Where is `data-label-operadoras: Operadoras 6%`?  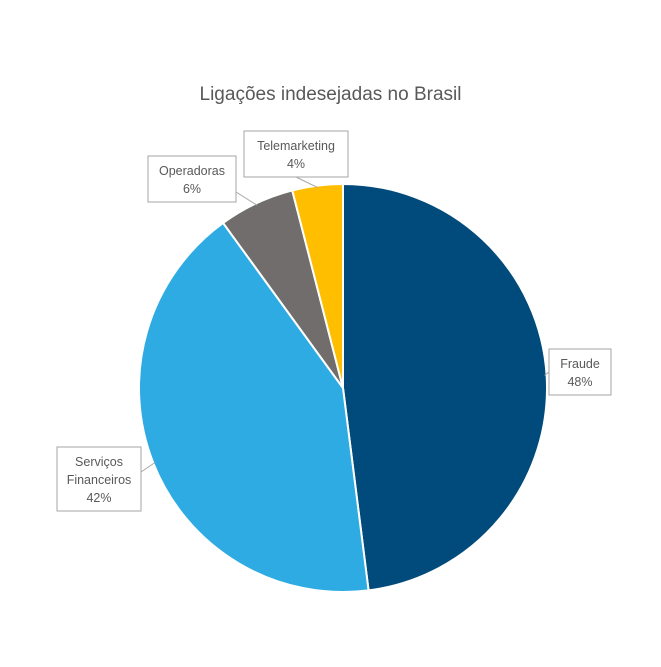 data-label-operadoras: Operadoras 6% is located at coordinates (192, 179).